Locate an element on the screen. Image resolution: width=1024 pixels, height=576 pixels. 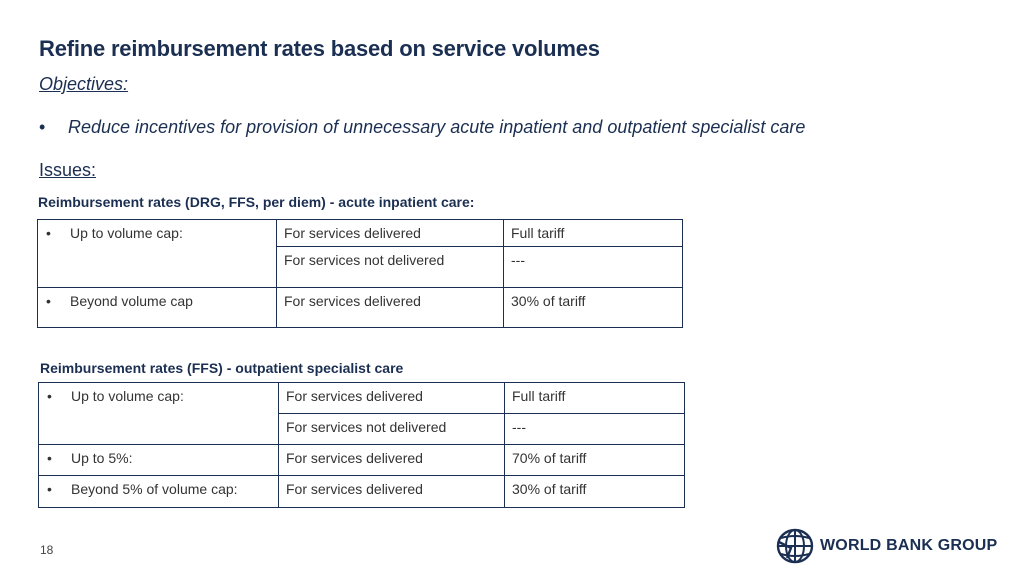
world-bank-group-logo: WORLD BANK GROUP is located at coordinates (887, 546).